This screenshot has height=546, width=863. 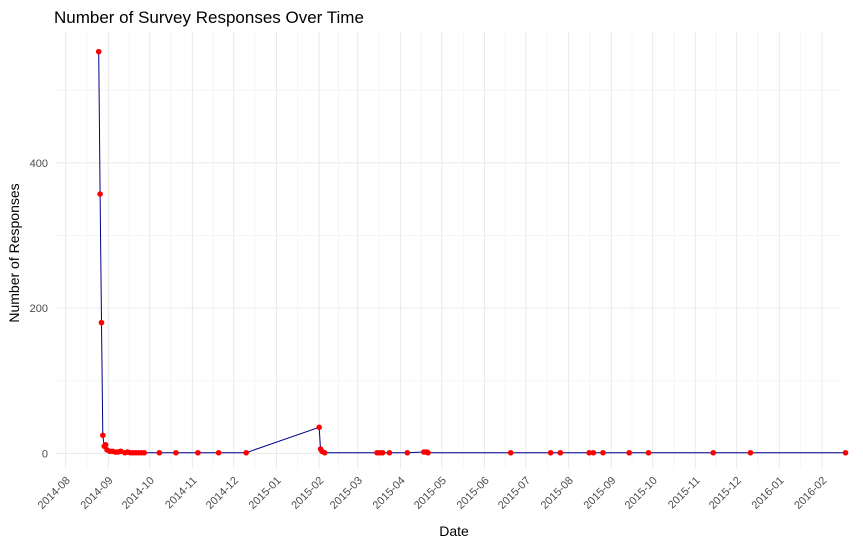 What do you see at coordinates (810, 493) in the screenshot?
I see `x-tick-label: 2016-02` at bounding box center [810, 493].